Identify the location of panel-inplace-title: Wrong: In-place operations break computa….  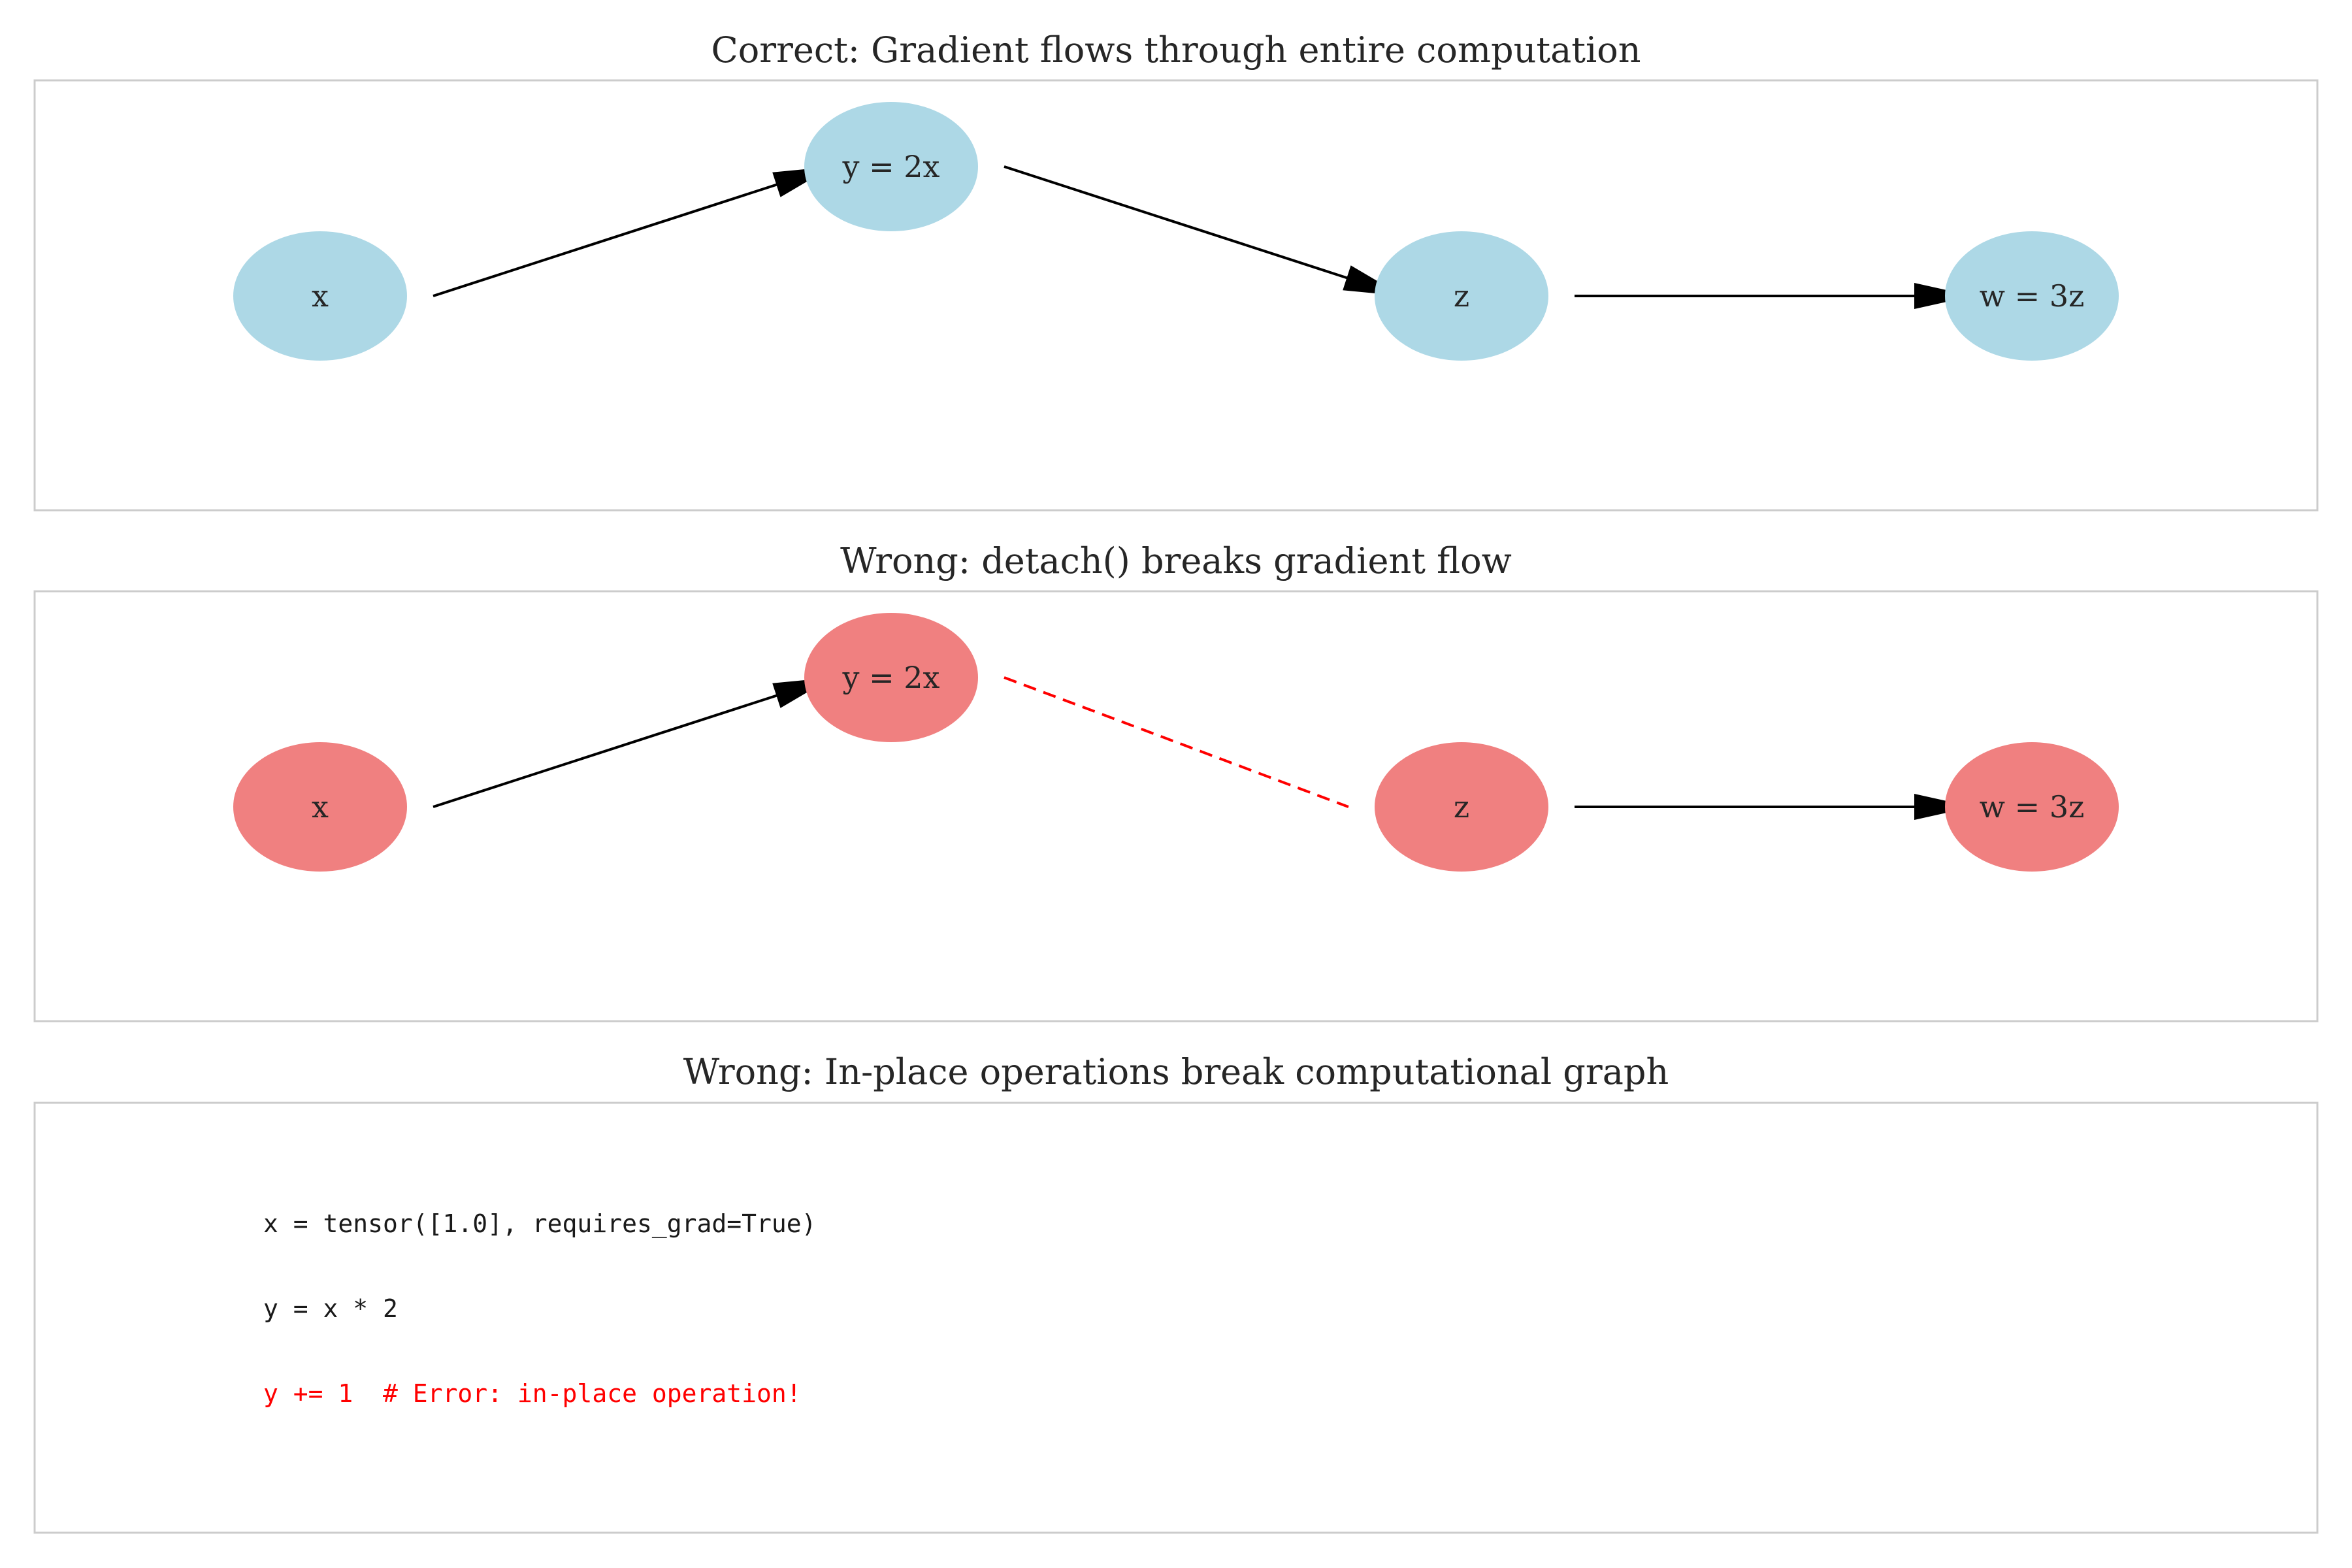
(1176, 1071).